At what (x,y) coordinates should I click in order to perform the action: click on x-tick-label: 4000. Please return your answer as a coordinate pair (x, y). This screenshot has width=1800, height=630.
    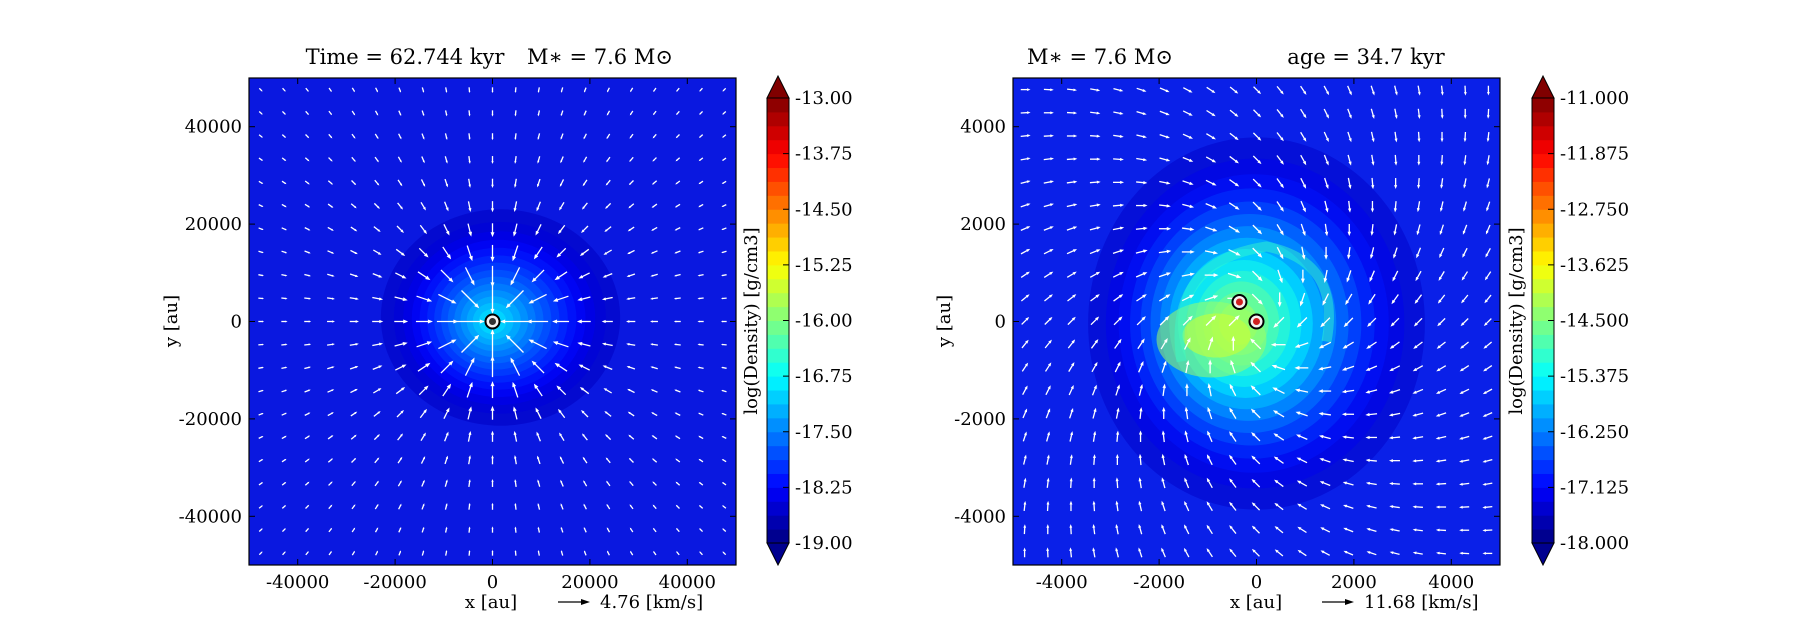
    Looking at the image, I should click on (1451, 582).